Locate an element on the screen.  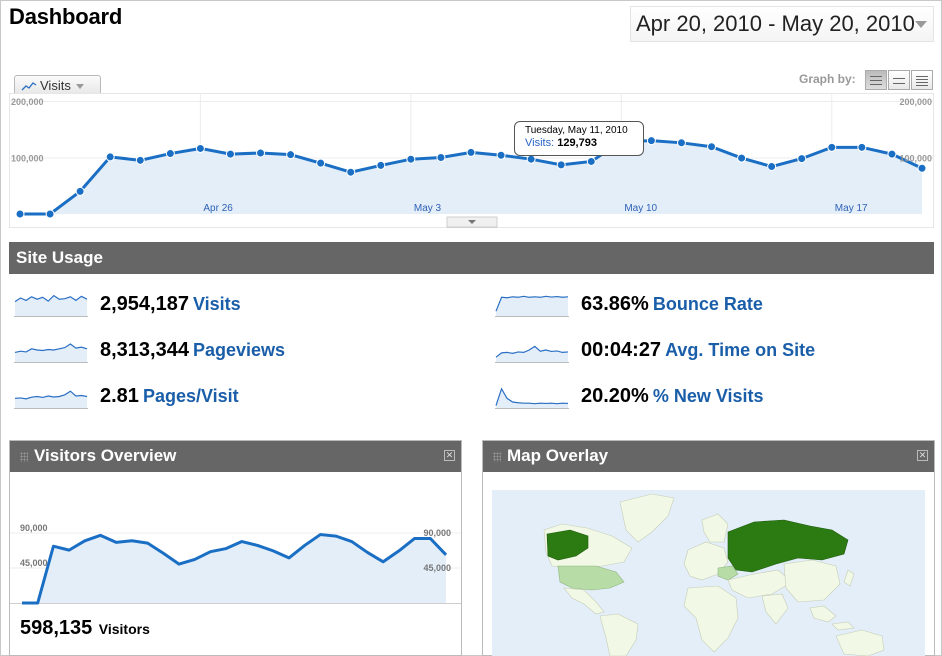
map-region-south-america is located at coordinates (619, 634).